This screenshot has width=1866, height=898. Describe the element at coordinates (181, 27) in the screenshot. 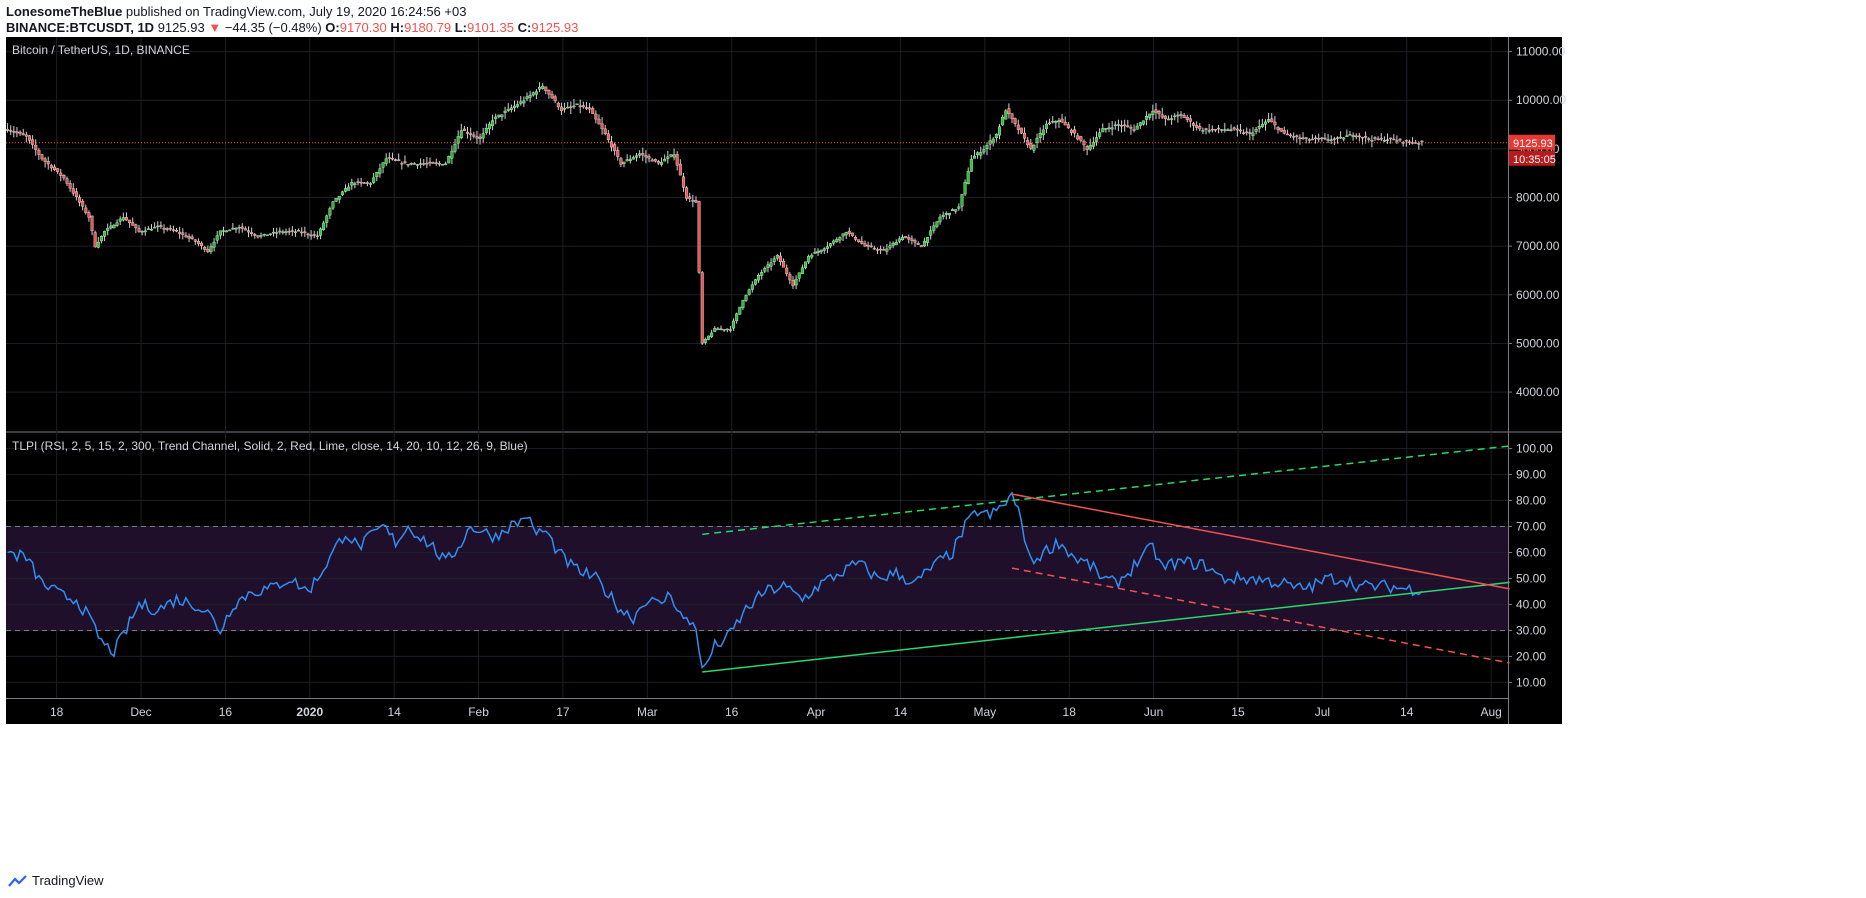

I see `last-price: 9125.93` at that location.